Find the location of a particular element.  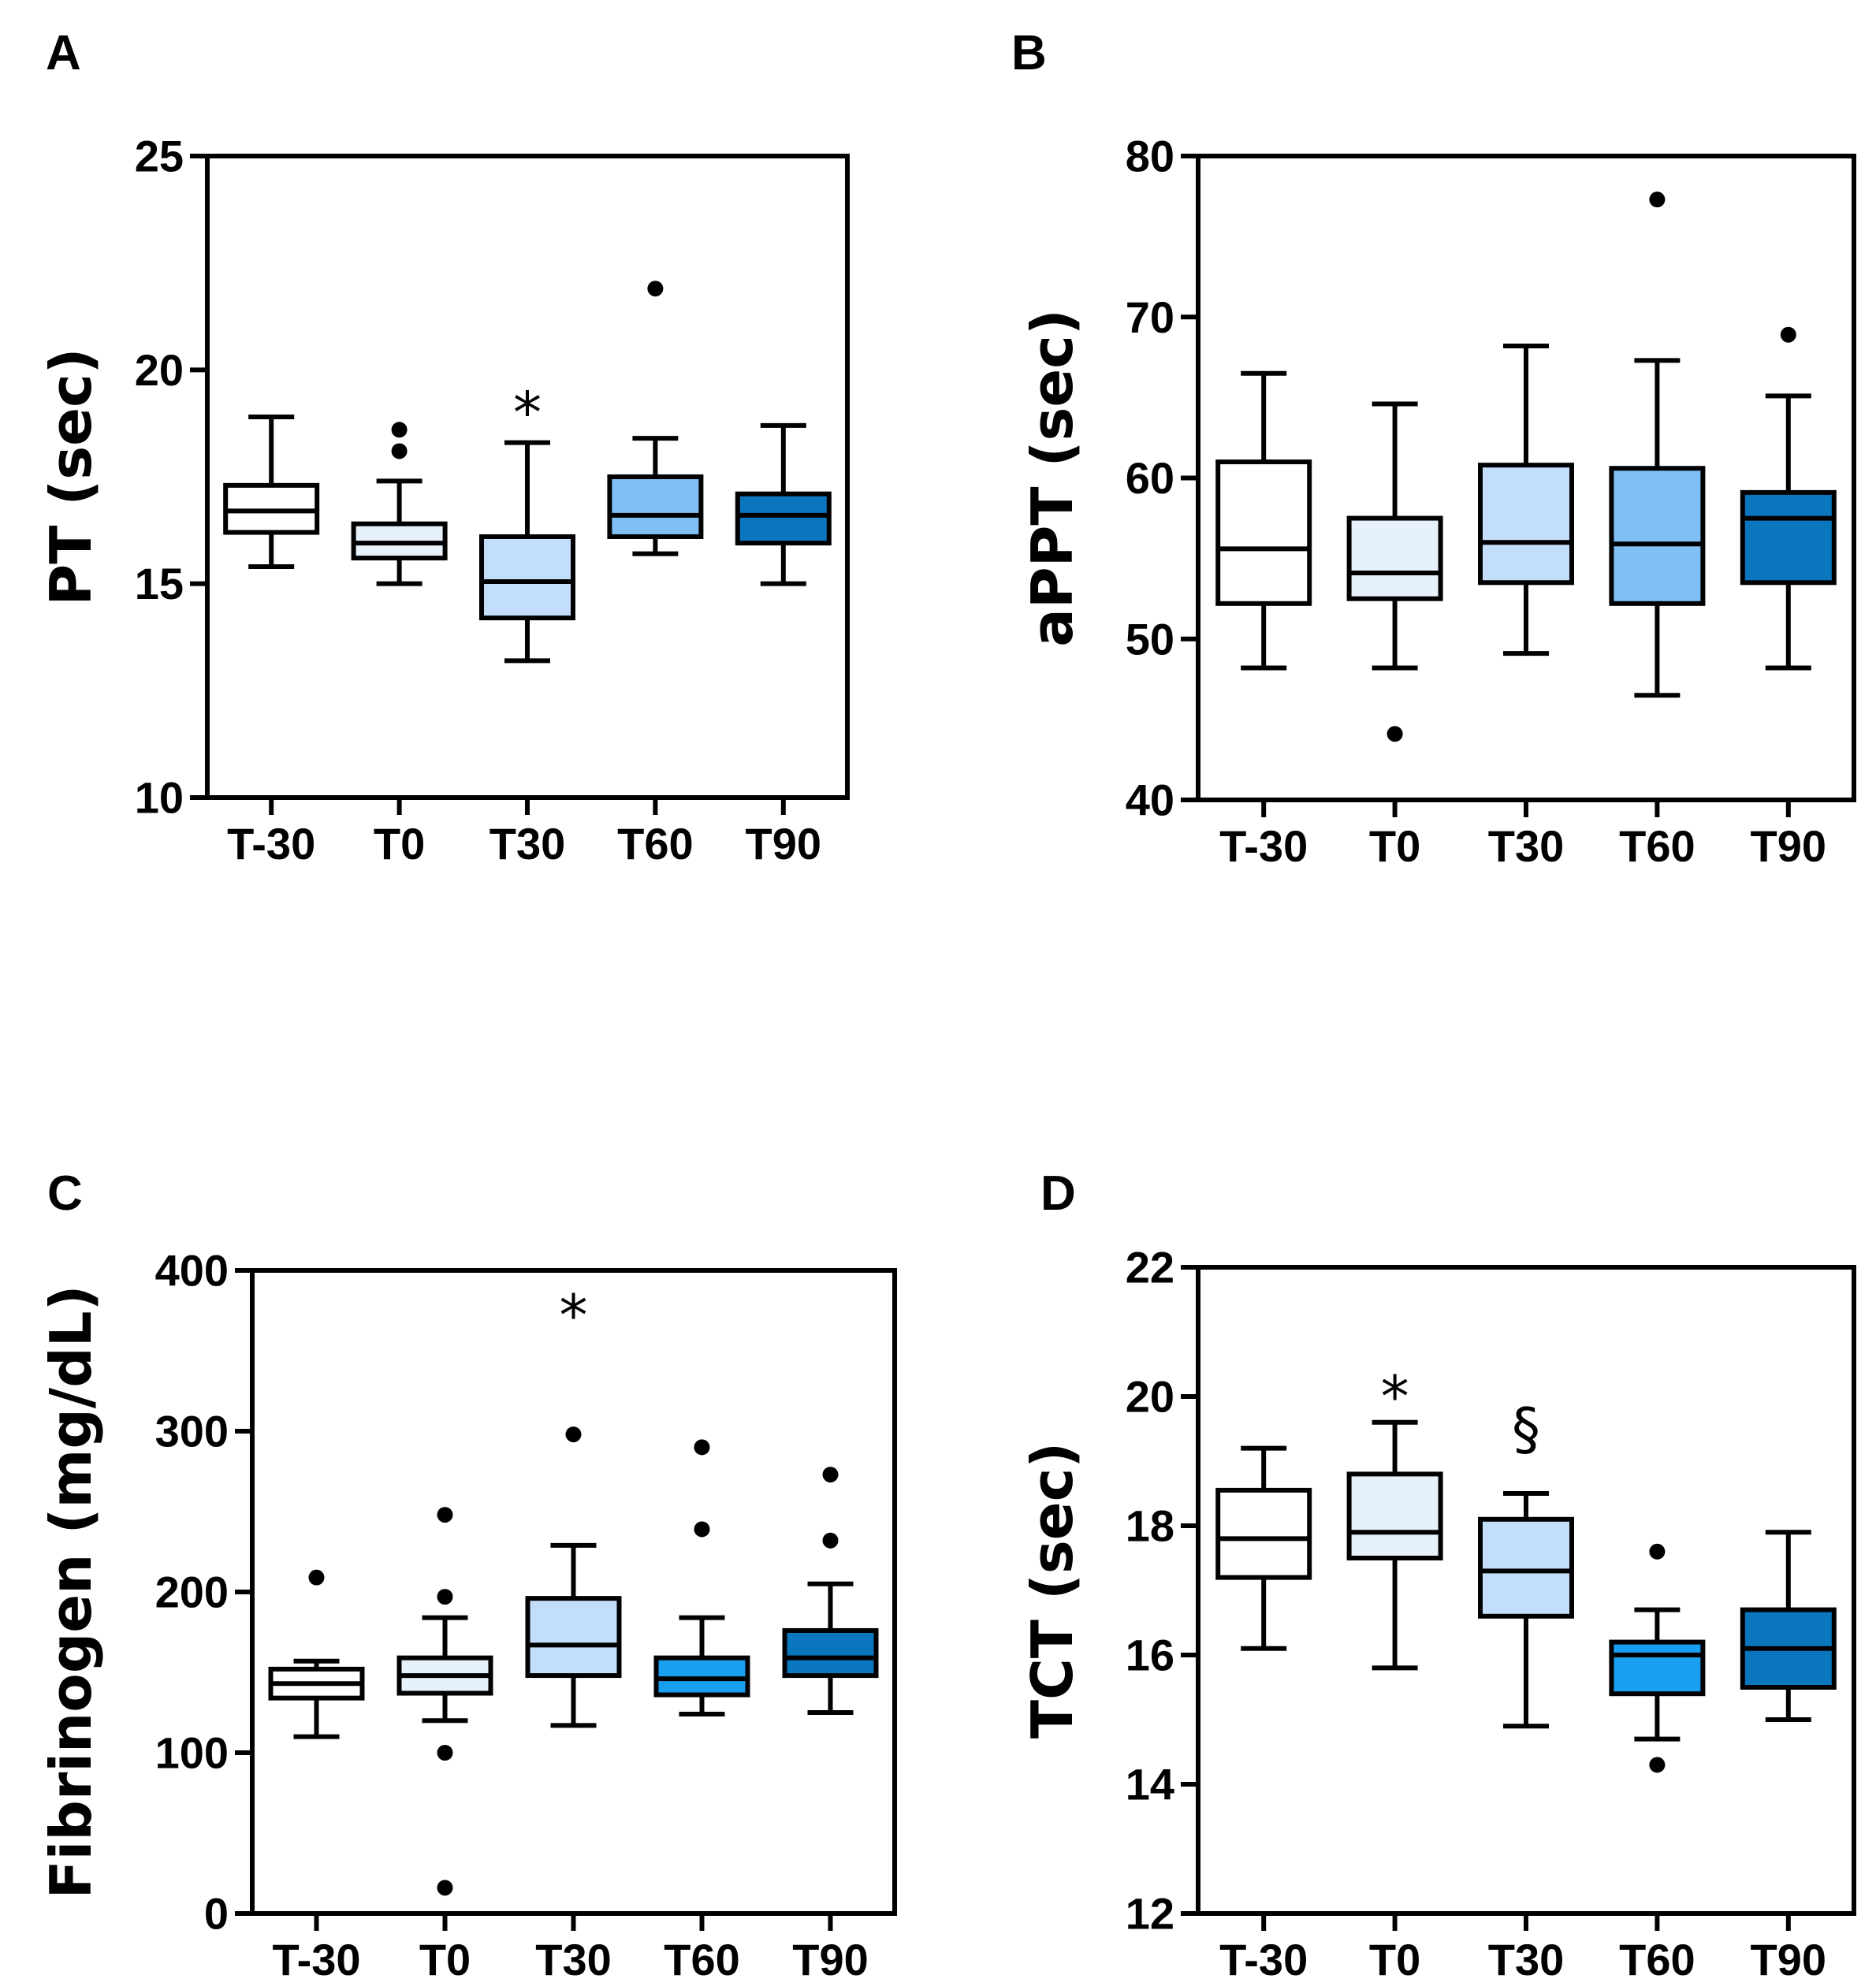

y-tick-label: 70 is located at coordinates (1150, 317).